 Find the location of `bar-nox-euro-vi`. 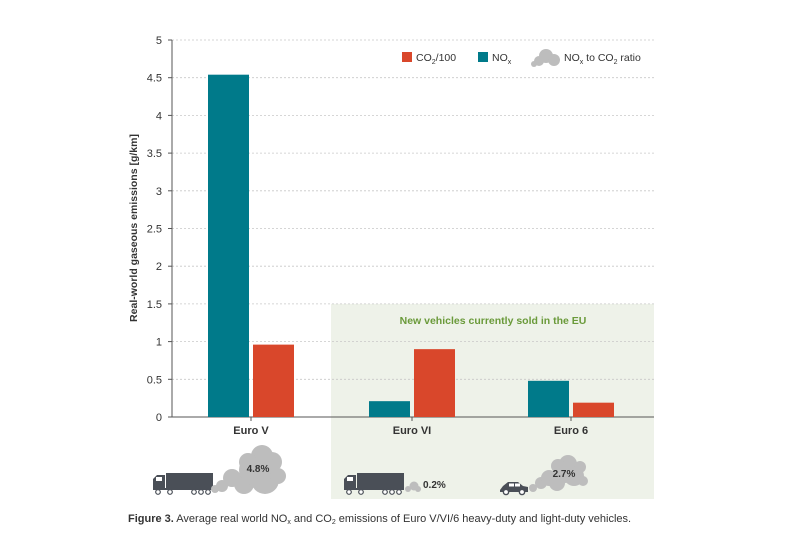

bar-nox-euro-vi is located at coordinates (389, 409).